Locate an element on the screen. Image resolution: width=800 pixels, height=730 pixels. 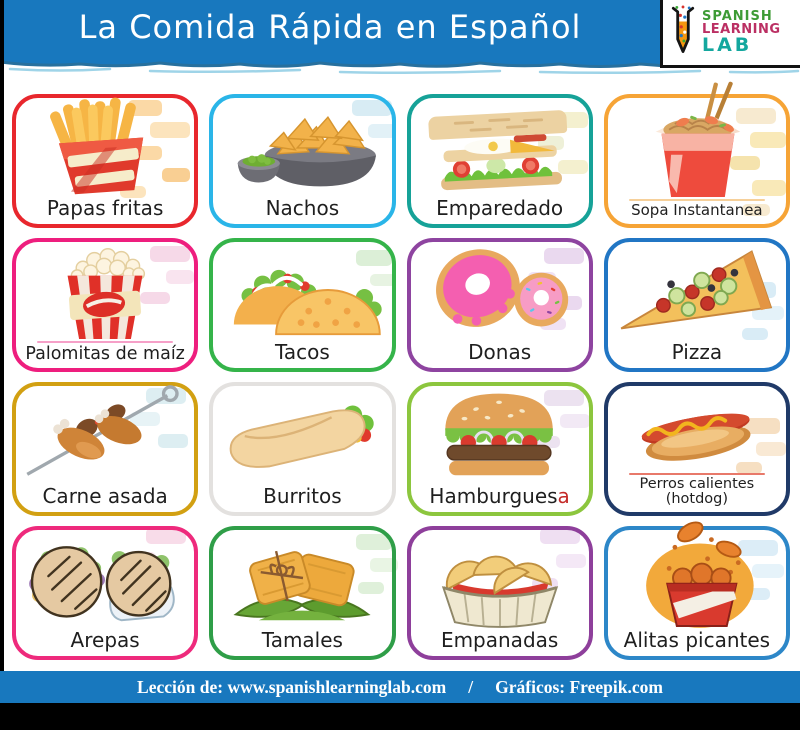
instant-noodle-box-image is located at coordinates (698, 139).